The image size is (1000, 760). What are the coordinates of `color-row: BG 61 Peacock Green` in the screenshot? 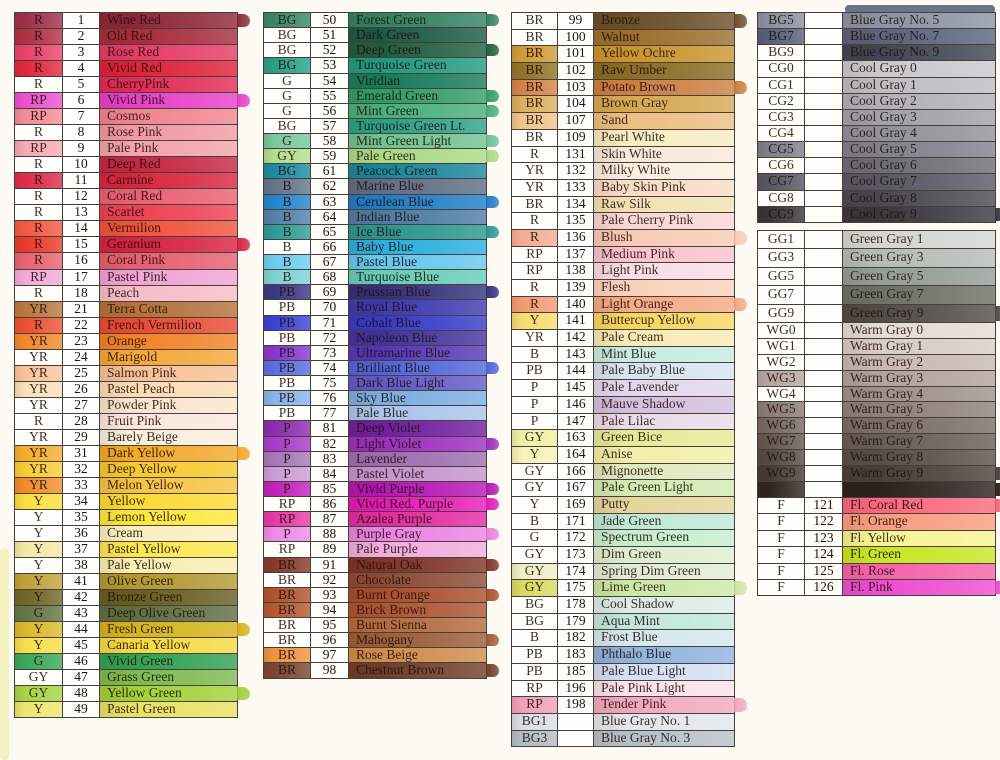 It's located at (375, 172).